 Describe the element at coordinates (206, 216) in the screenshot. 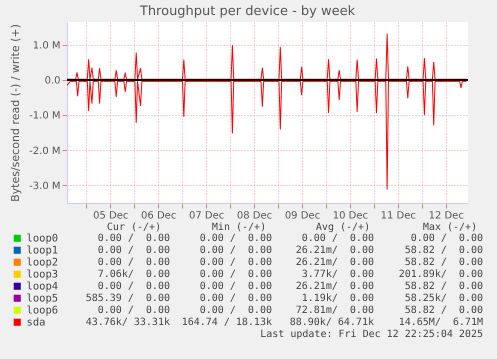

I see `x-tick-label: 07 Dec` at that location.